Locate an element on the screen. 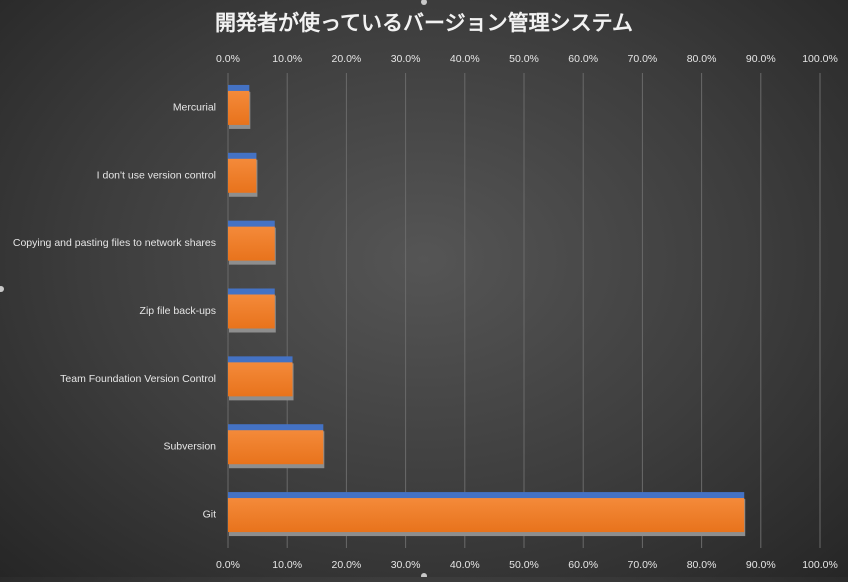  resize-handle-left is located at coordinates (2, 289).